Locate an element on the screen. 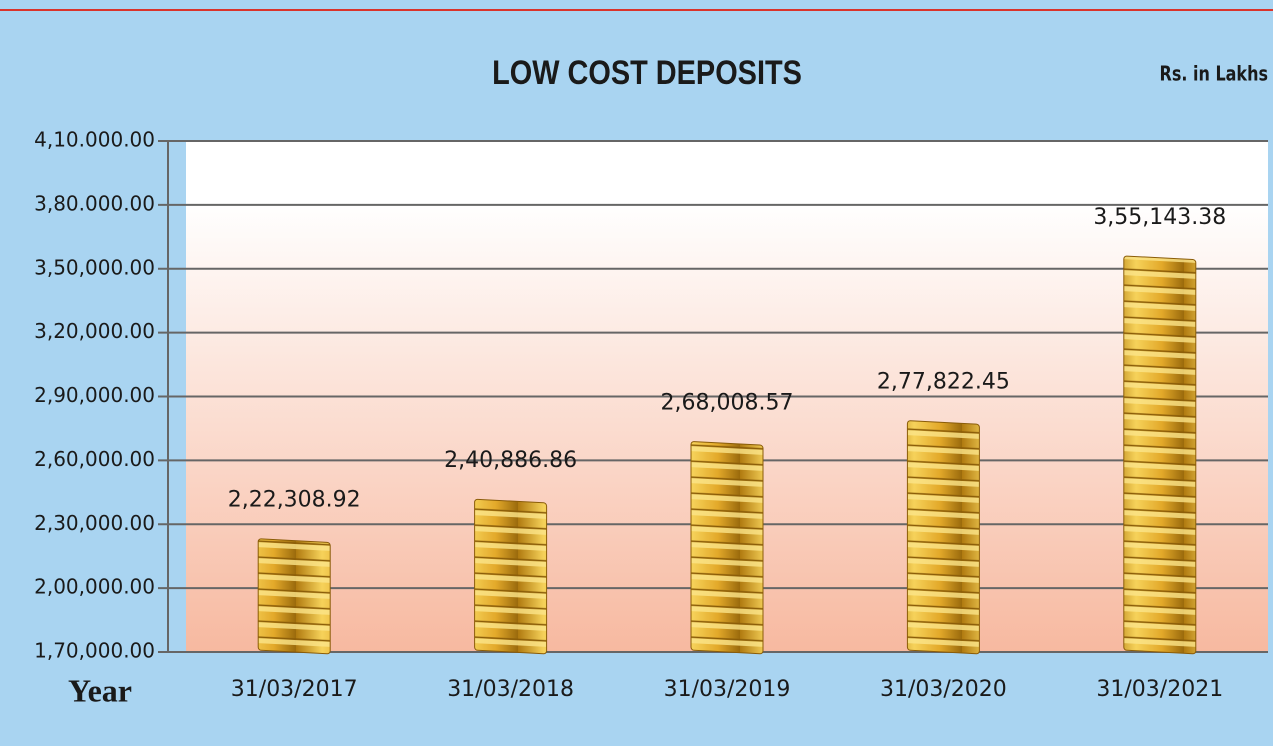 The width and height of the screenshot is (1273, 746). data-label: 2,22,308.92 is located at coordinates (294, 500).